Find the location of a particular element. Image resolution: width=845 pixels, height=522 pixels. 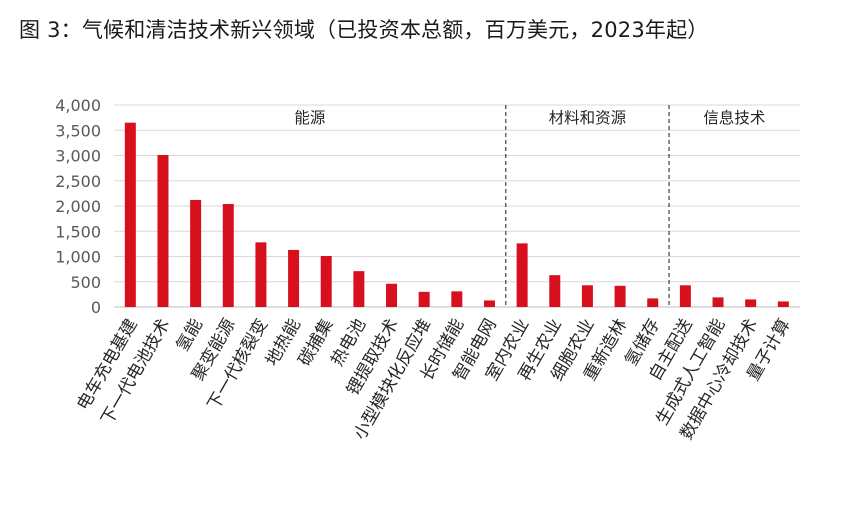

group-label: 能源 is located at coordinates (309, 118).